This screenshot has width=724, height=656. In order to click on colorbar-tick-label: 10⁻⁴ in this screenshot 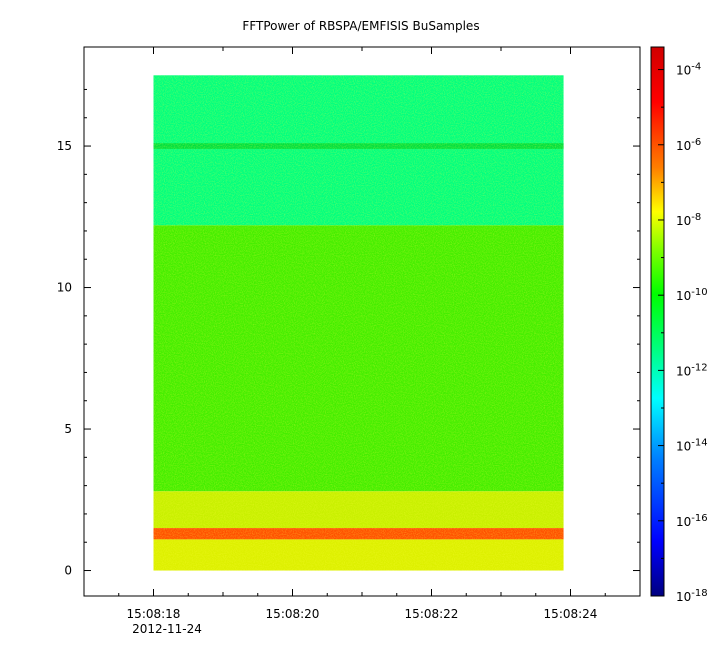, I will do `click(688, 70)`.